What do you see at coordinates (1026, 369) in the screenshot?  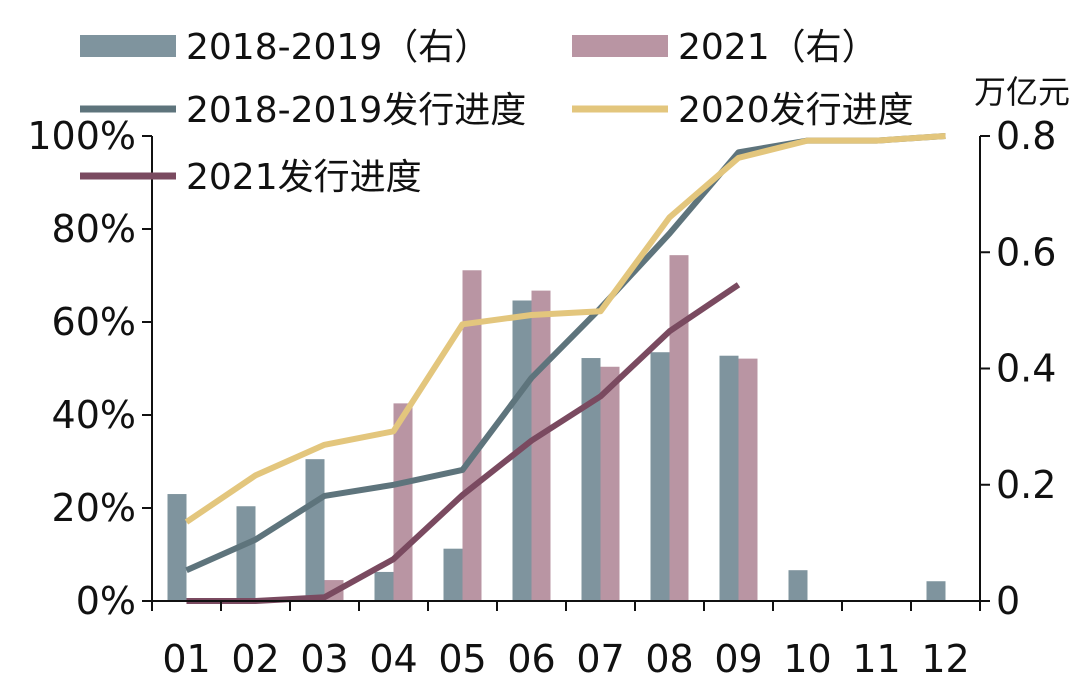 I see `right-tick-label: 0.4` at bounding box center [1026, 369].